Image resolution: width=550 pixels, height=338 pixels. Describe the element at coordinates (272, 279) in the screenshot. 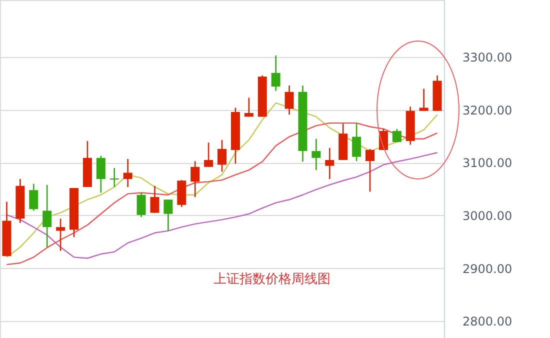

I see `text: 上证指数价格周线图` at that location.